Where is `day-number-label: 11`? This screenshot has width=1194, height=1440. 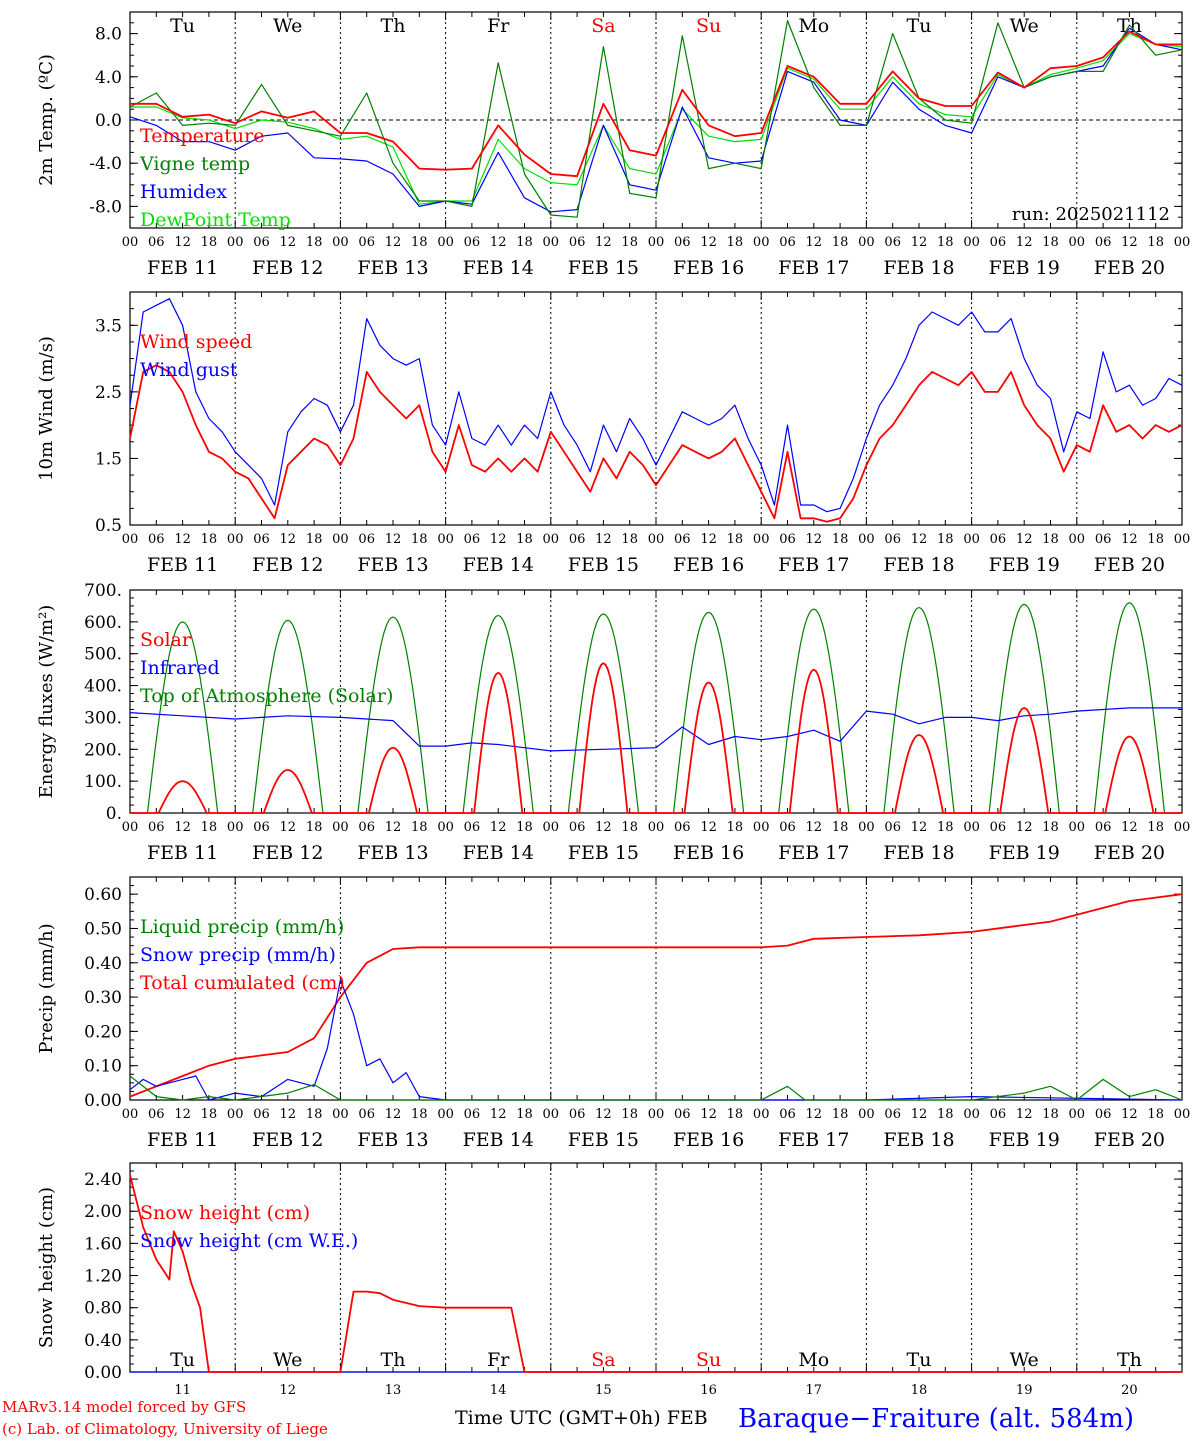
day-number-label: 11 is located at coordinates (182, 1390).